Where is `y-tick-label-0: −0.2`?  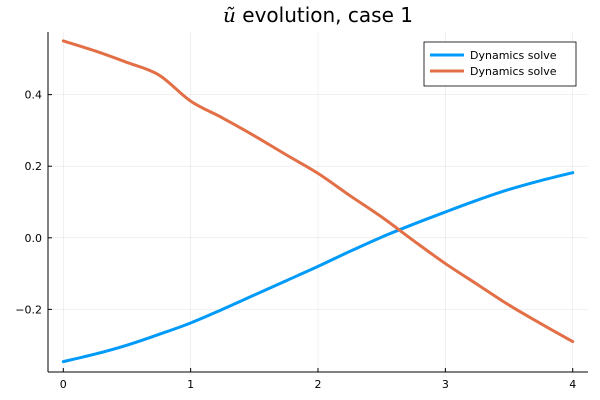 y-tick-label-0: −0.2 is located at coordinates (28, 309).